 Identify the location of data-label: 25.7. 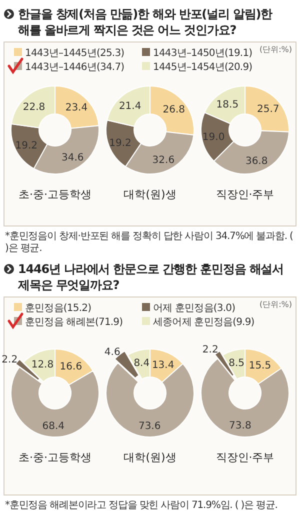
(268, 109).